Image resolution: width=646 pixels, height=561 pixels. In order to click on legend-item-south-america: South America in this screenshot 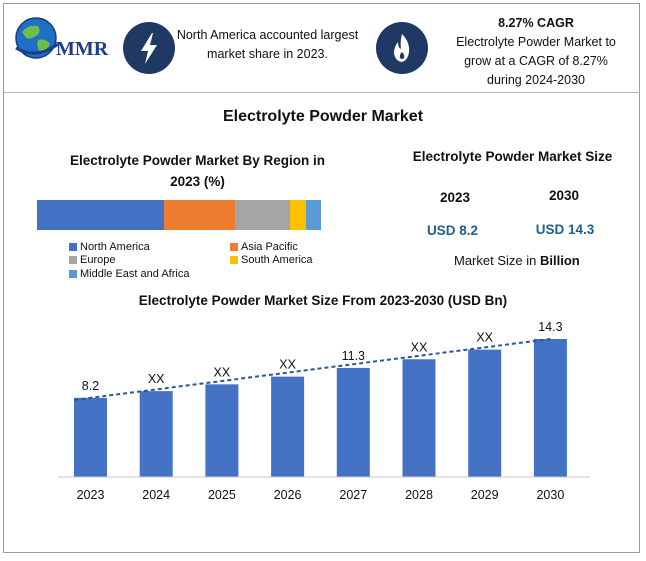, I will do `click(271, 260)`.